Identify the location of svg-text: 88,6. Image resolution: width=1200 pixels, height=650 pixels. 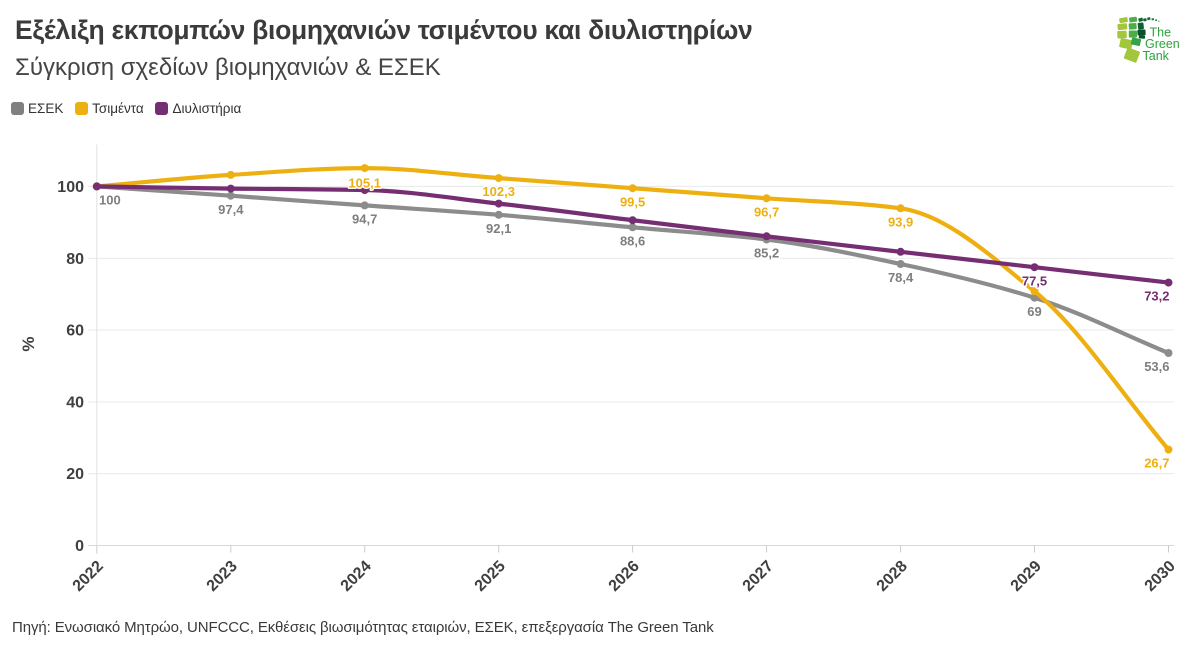
(632, 240).